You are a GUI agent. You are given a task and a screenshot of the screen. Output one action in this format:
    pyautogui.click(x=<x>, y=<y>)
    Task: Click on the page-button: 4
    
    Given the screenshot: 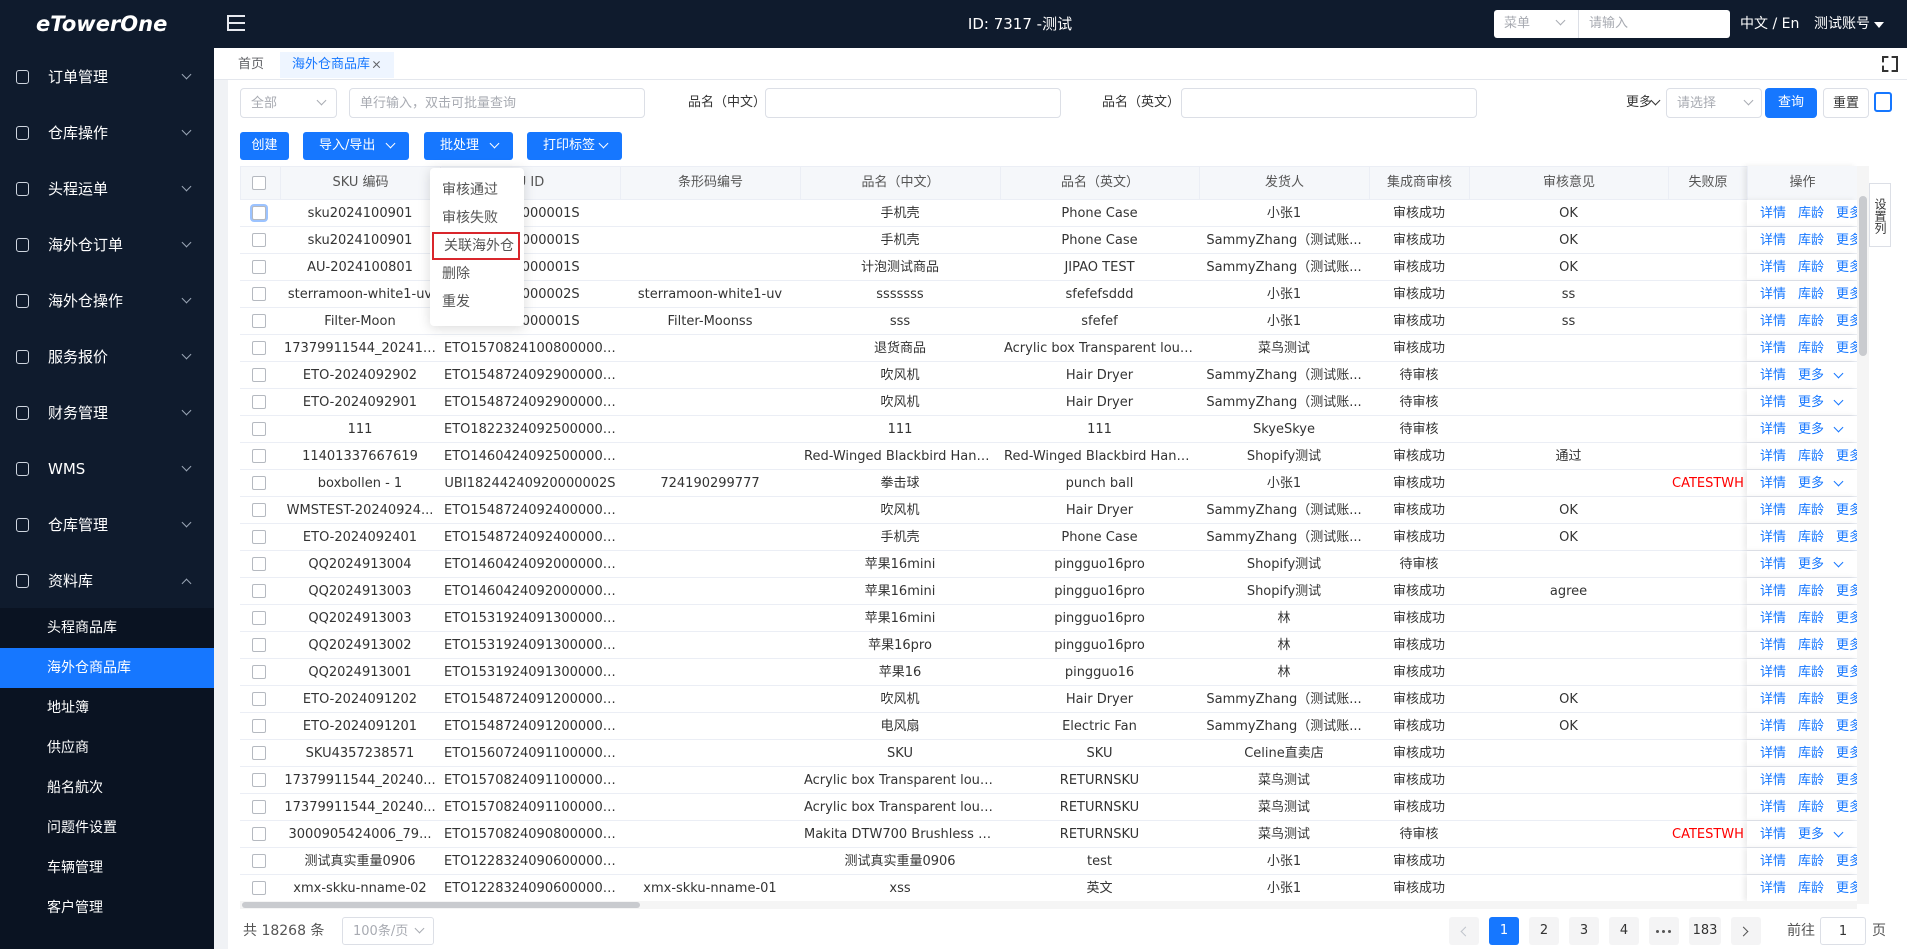 What is the action you would take?
    pyautogui.click(x=1624, y=931)
    